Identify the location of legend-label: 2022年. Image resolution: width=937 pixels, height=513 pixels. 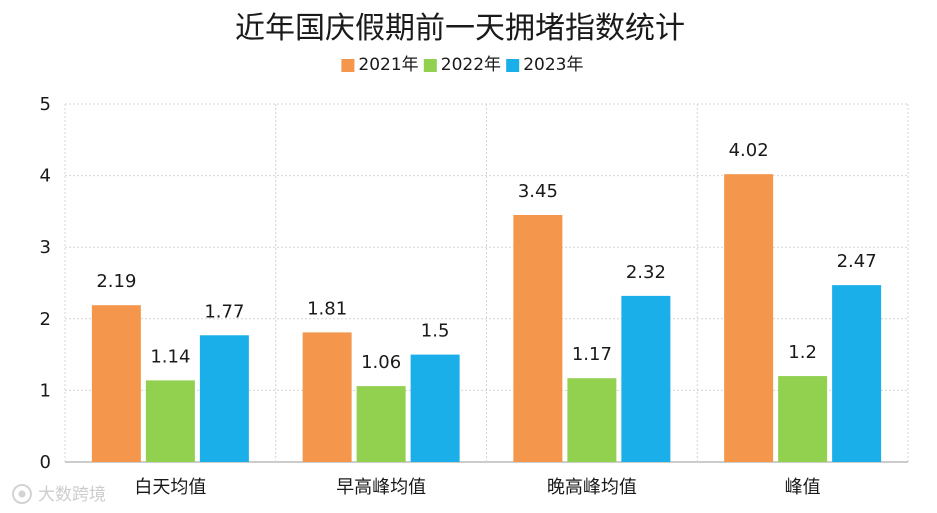
(471, 65).